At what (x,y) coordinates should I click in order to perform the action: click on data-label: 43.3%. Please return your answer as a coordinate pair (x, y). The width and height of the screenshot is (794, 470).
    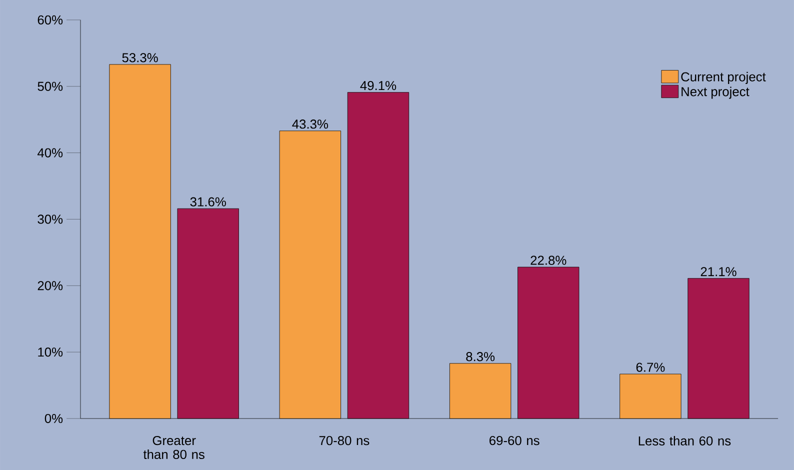
    Looking at the image, I should click on (310, 124).